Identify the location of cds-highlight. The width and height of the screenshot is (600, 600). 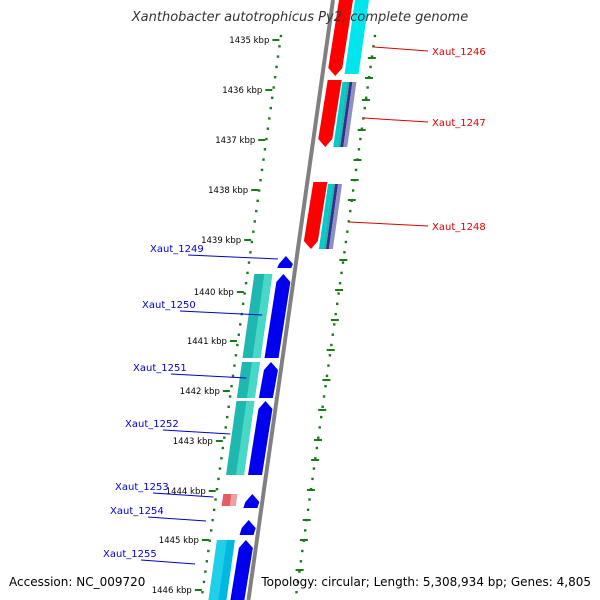
(226, 570).